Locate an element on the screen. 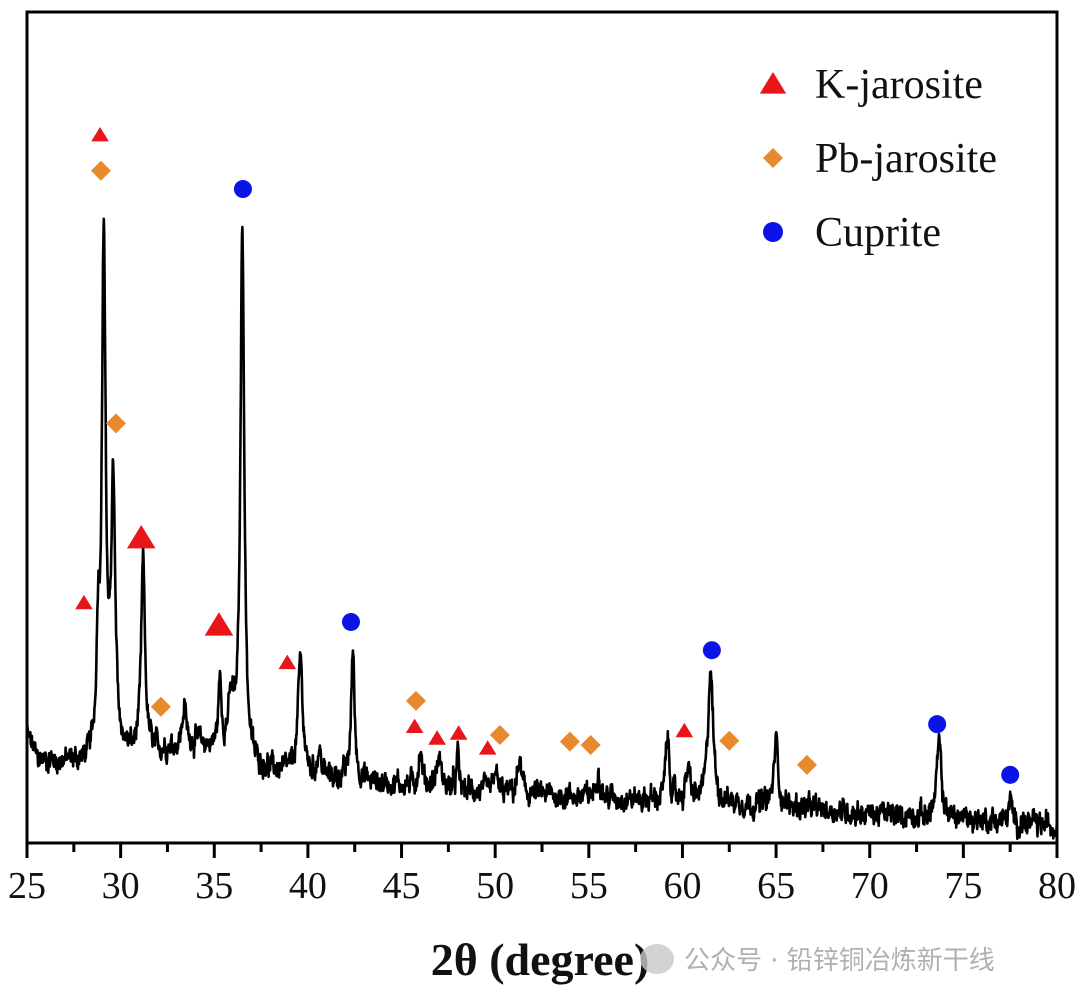  wechat-icon is located at coordinates (657, 958).